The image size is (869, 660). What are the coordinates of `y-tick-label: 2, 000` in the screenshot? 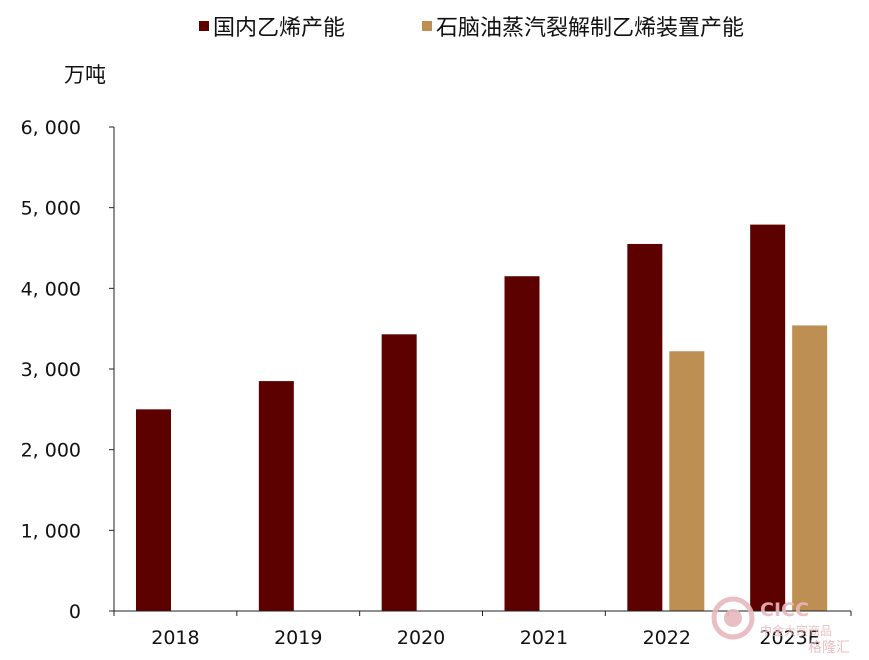 It's located at (51, 451).